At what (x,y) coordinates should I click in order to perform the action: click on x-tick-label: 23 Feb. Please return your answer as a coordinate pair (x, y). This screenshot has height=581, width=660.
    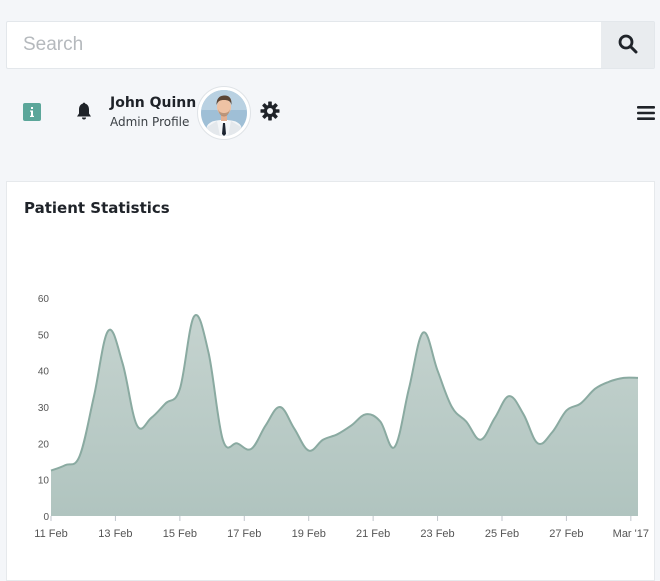
    Looking at the image, I should click on (437, 534).